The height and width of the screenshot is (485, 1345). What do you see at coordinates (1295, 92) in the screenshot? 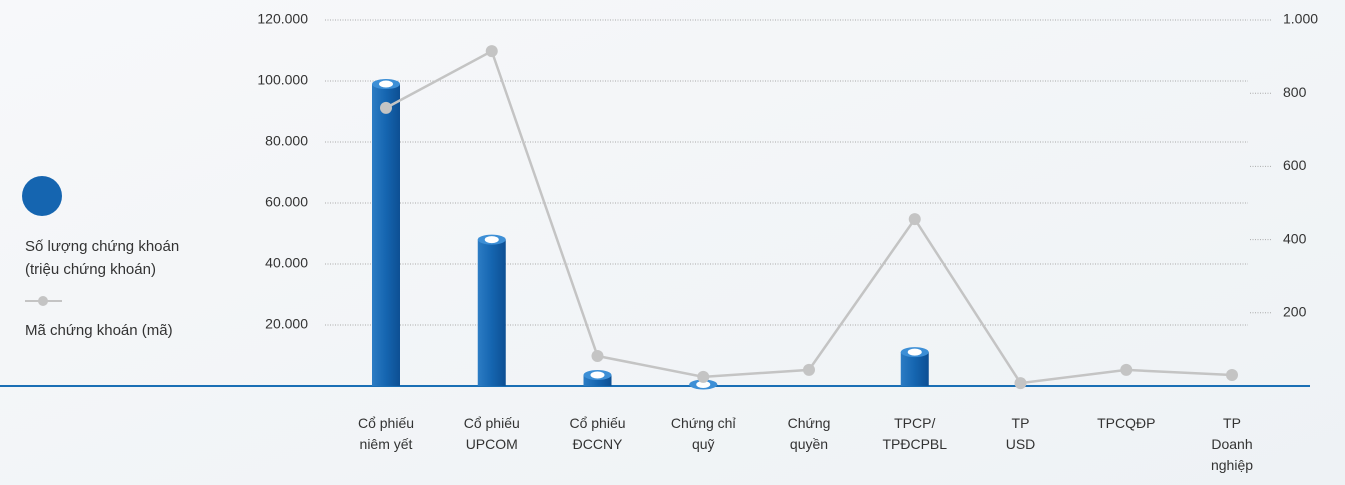
I see `y2-tick-label: 800` at bounding box center [1295, 92].